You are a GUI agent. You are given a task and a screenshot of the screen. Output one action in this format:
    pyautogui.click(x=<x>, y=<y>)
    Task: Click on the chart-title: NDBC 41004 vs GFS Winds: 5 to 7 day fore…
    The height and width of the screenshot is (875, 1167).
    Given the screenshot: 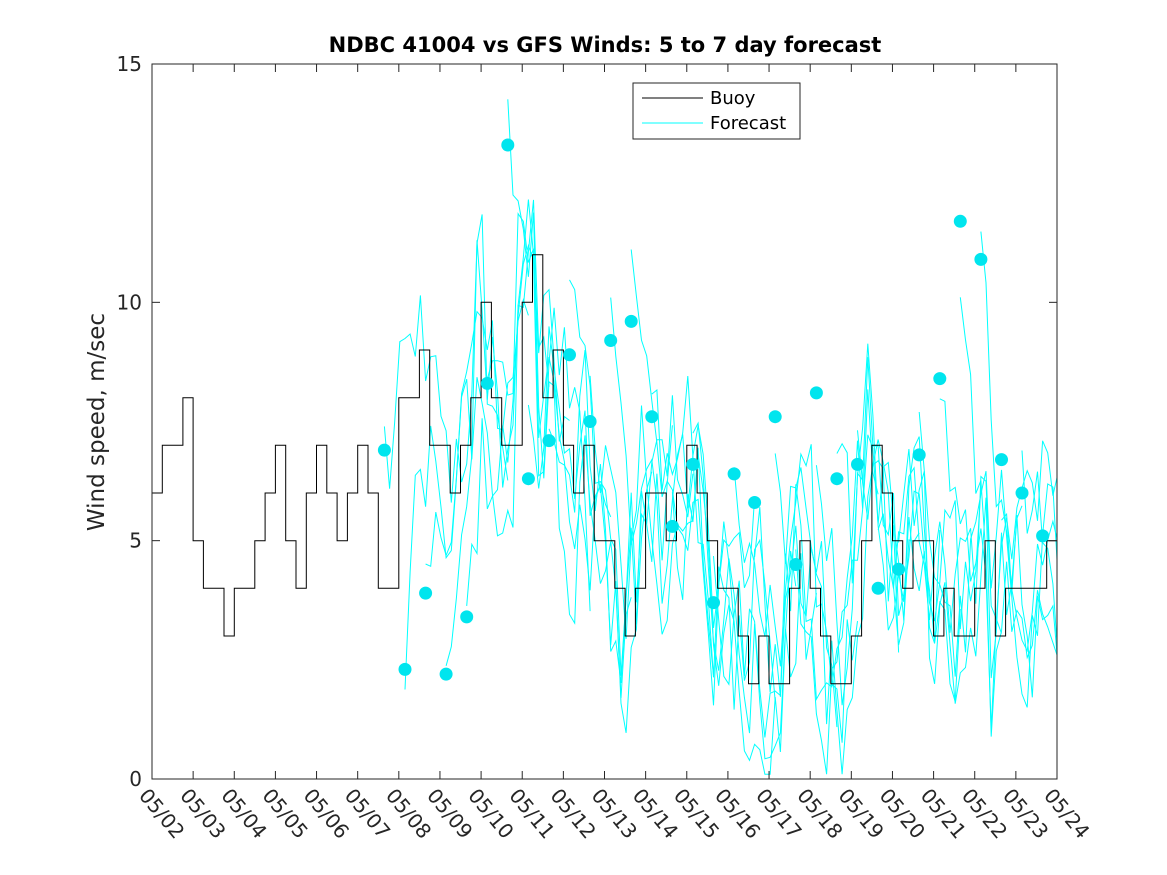 What is the action you would take?
    pyautogui.click(x=605, y=45)
    